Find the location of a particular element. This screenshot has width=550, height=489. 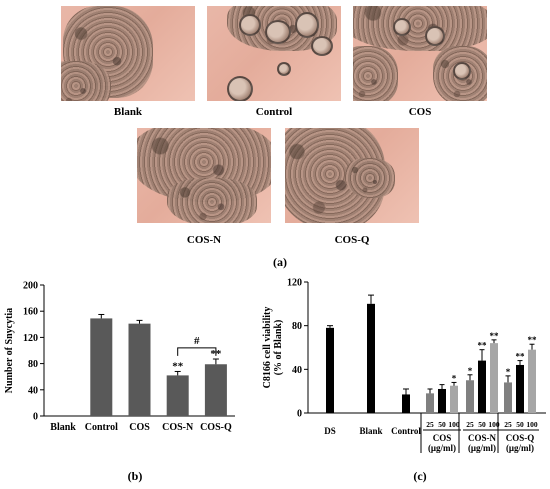

micrograph-label-cos-n: COS-N is located at coordinates (204, 240).